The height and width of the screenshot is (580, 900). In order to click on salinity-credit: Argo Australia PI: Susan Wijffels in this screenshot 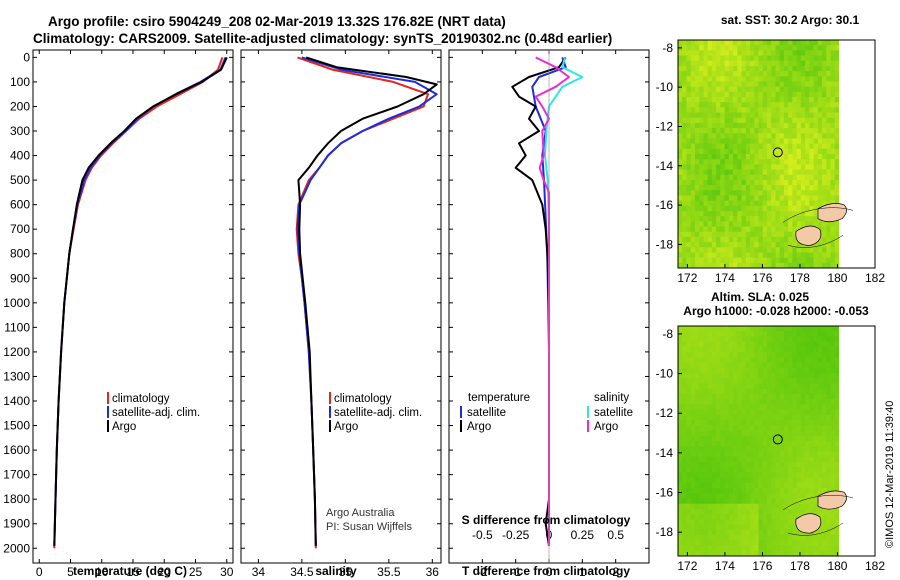, I will do `click(369, 520)`.